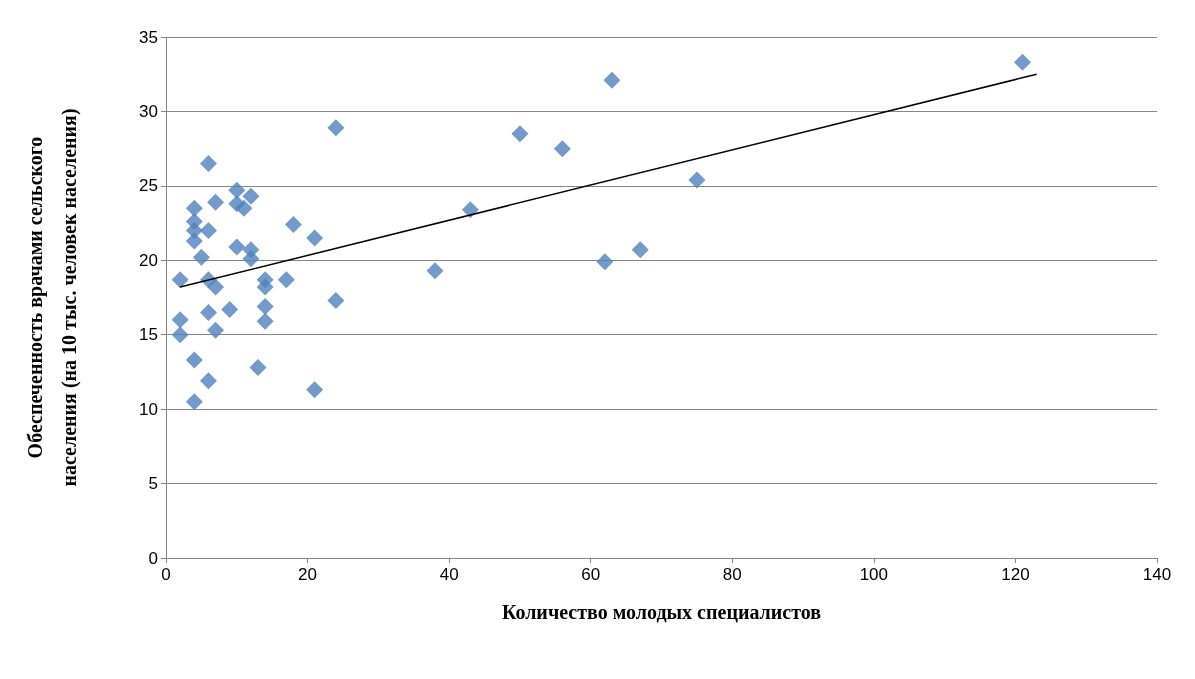 The height and width of the screenshot is (679, 1195). What do you see at coordinates (1157, 574) in the screenshot?
I see `x-tick-label: 140` at bounding box center [1157, 574].